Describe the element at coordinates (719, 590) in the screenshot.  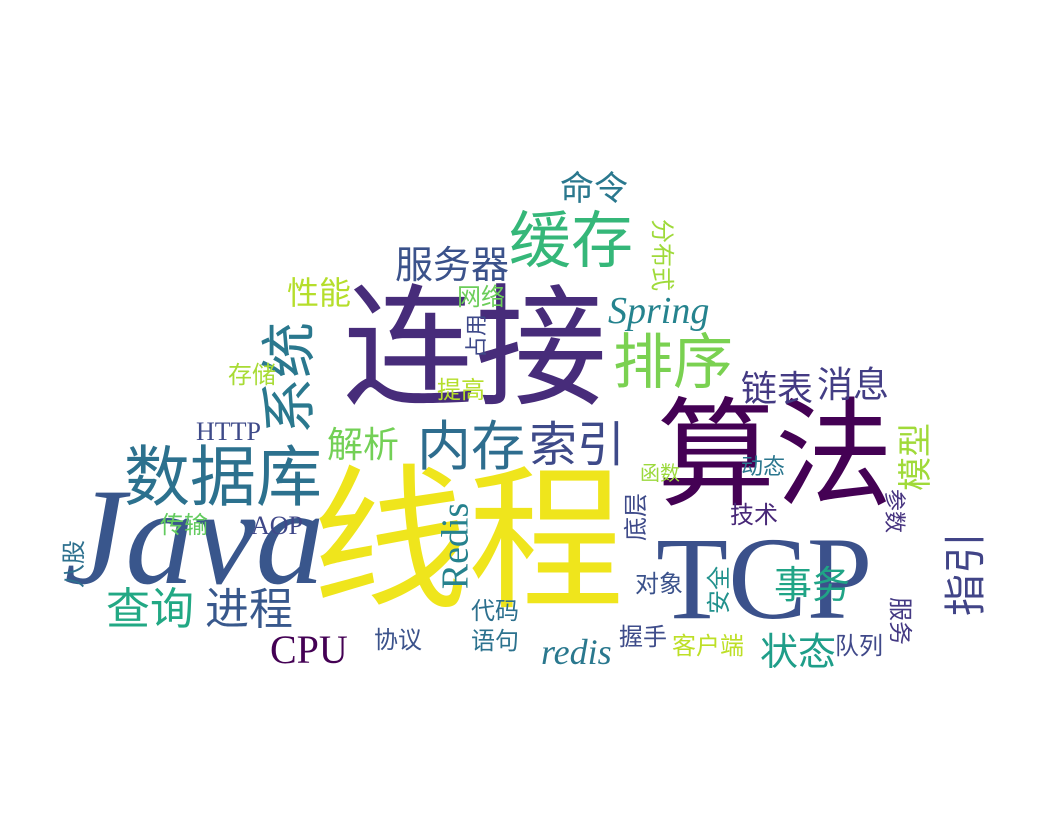
I see `word-anquan: 安全` at that location.